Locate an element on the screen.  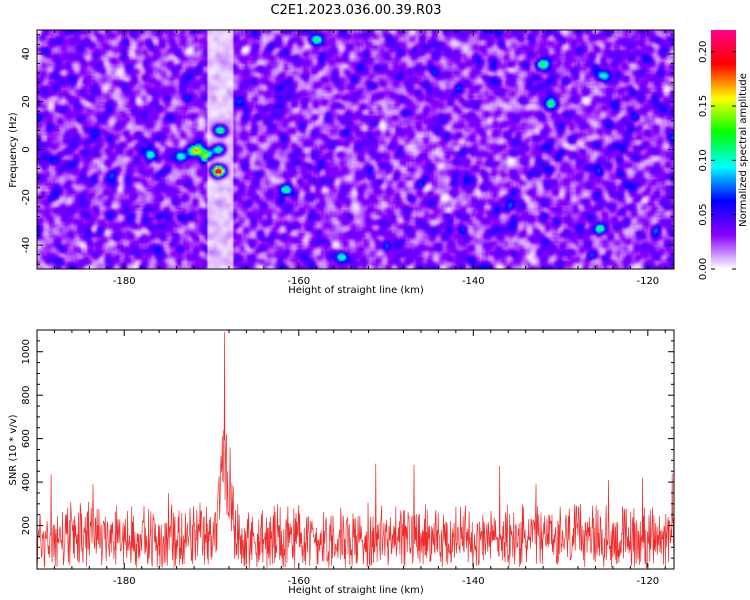
heatmap-xlabel: Height of straight line (km) is located at coordinates (356, 290).